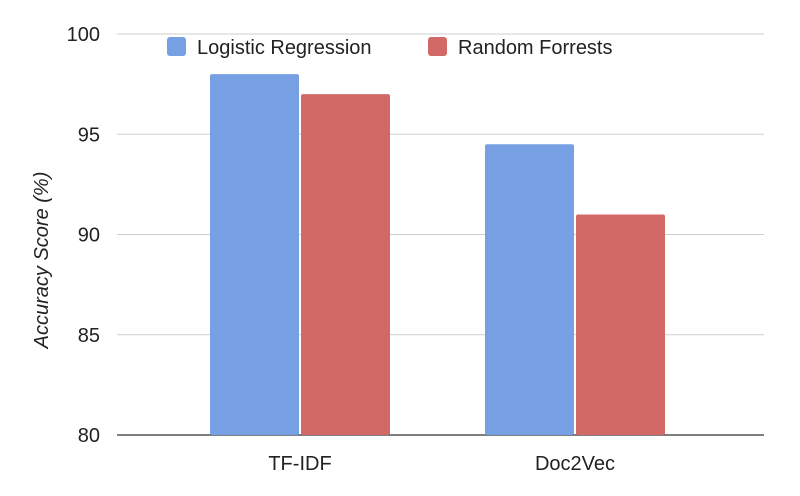  Describe the element at coordinates (83, 35) in the screenshot. I see `y-tick-label: 100` at that location.